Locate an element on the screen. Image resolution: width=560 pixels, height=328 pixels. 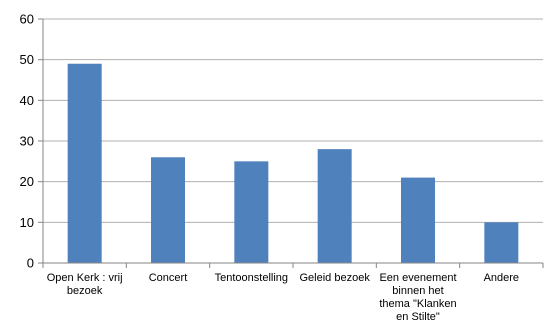
x-tick-label-line: binnen het is located at coordinates (417, 291).